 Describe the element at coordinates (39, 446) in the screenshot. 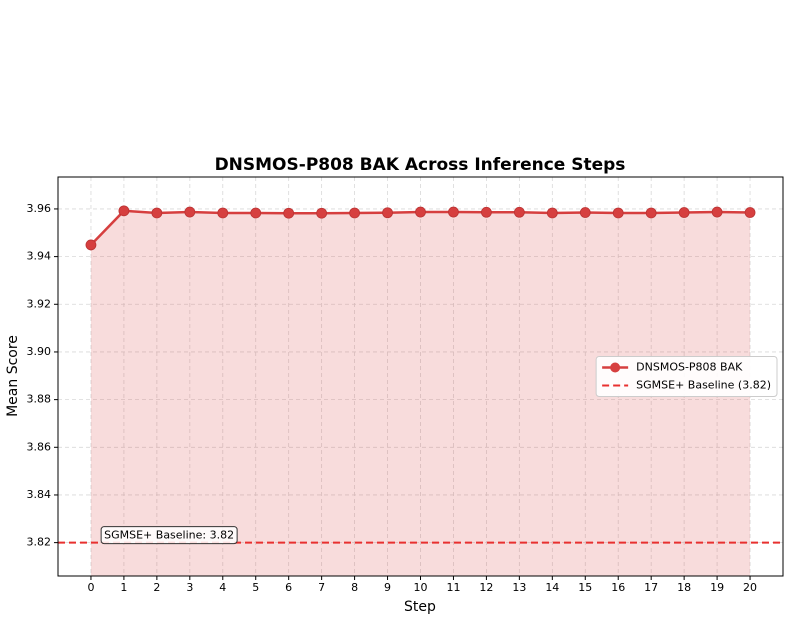

I see `y-tick-label: 3.86` at that location.